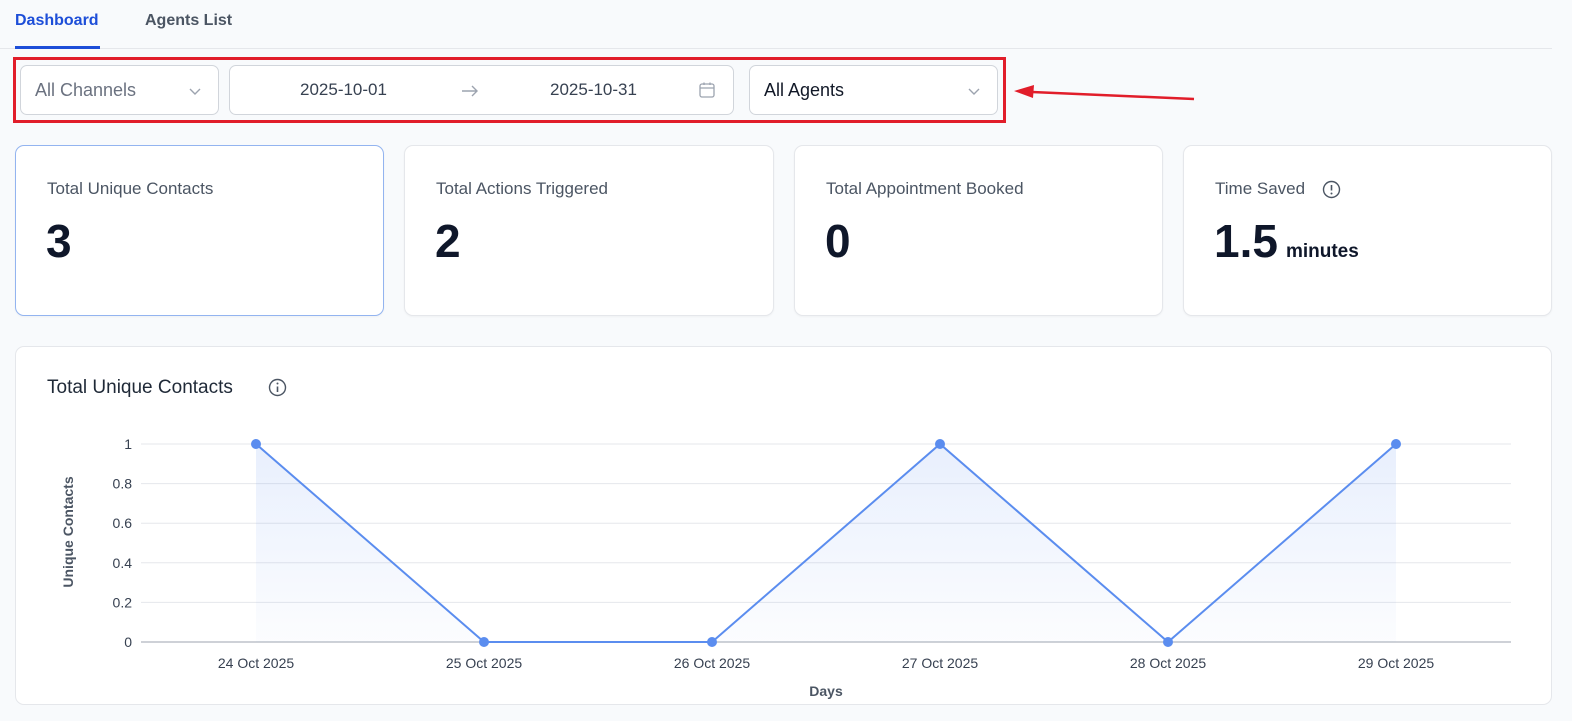 The image size is (1572, 721). Describe the element at coordinates (68, 531) in the screenshot. I see `y-axis-label: Unique Contacts` at that location.